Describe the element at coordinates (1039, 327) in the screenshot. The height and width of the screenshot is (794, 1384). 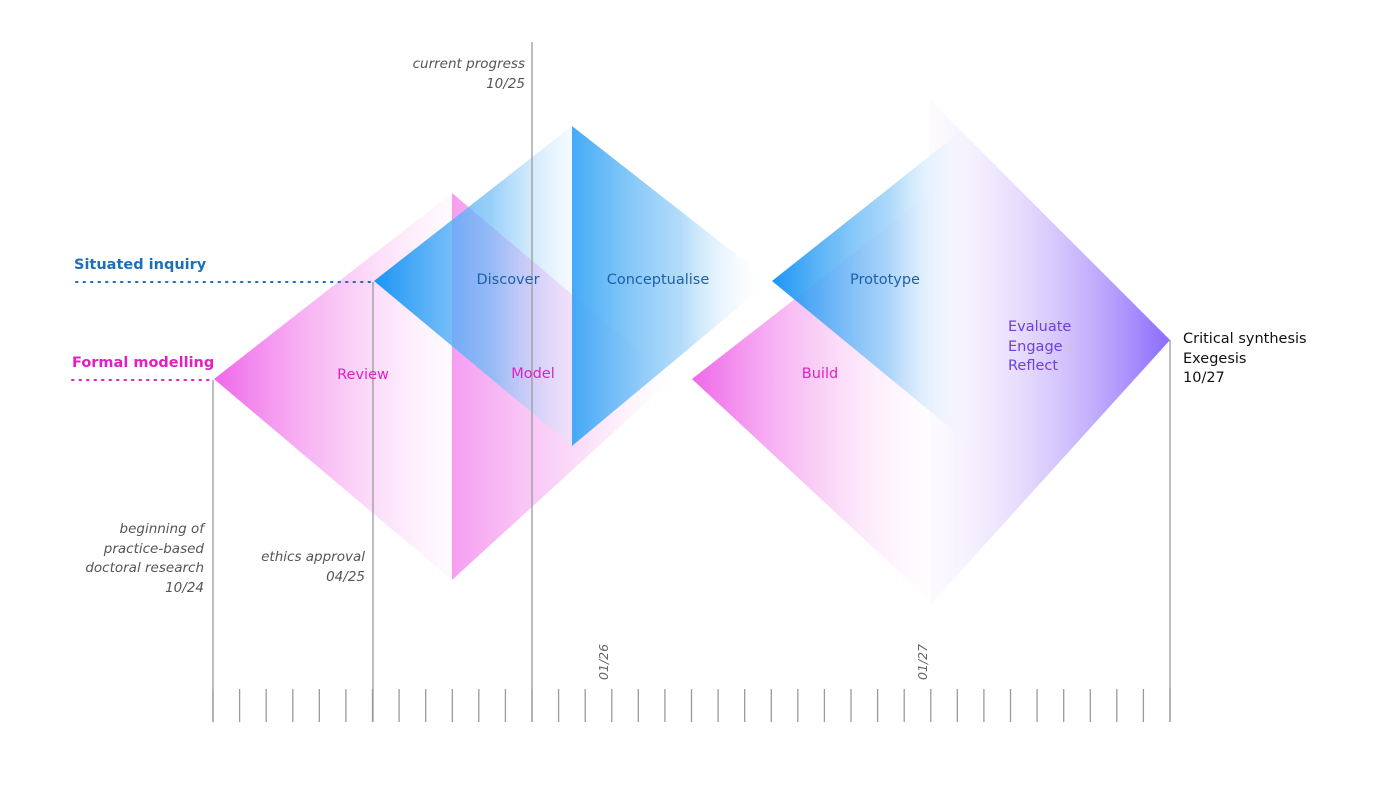
I see `evaluate-label: Evaluate` at that location.